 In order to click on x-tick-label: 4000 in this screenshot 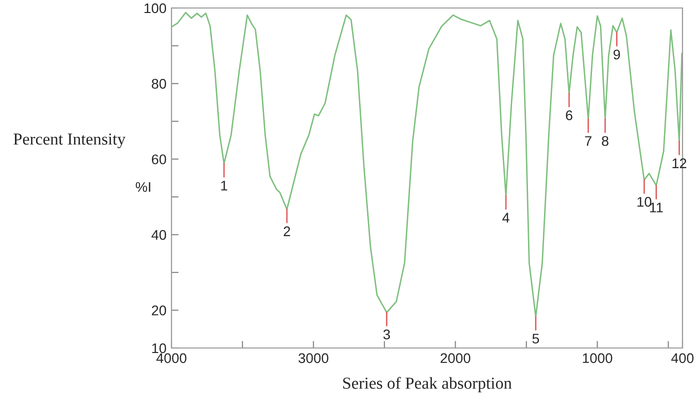, I will do `click(171, 358)`.